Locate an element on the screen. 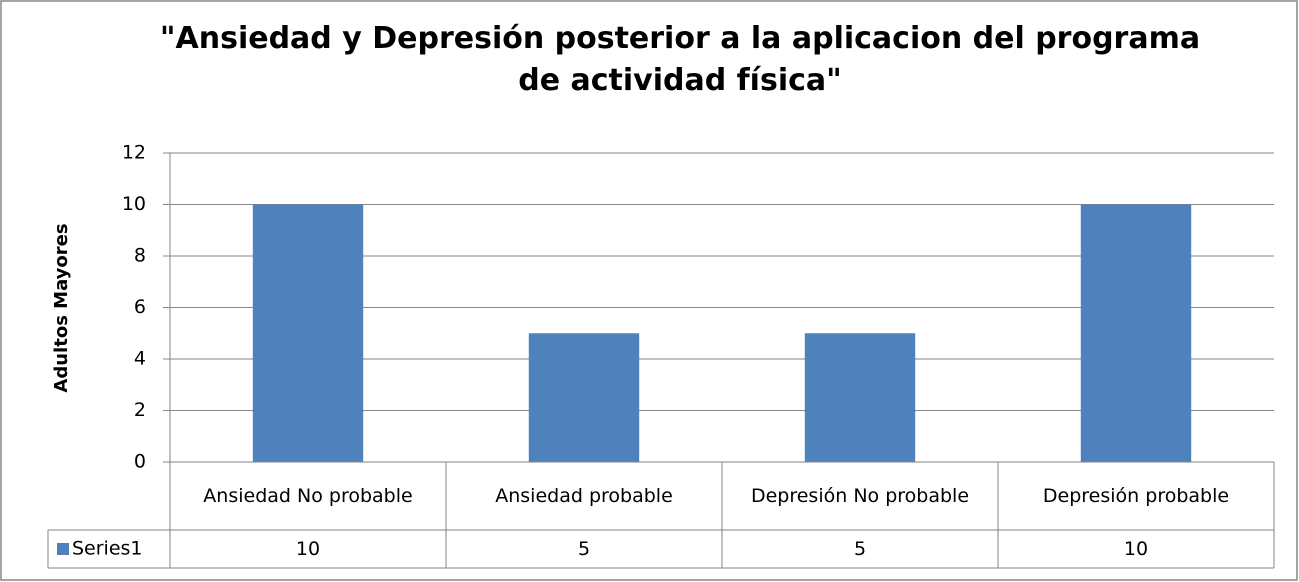 Image resolution: width=1299 pixels, height=582 pixels. y-tick-label: 4 is located at coordinates (140, 359).